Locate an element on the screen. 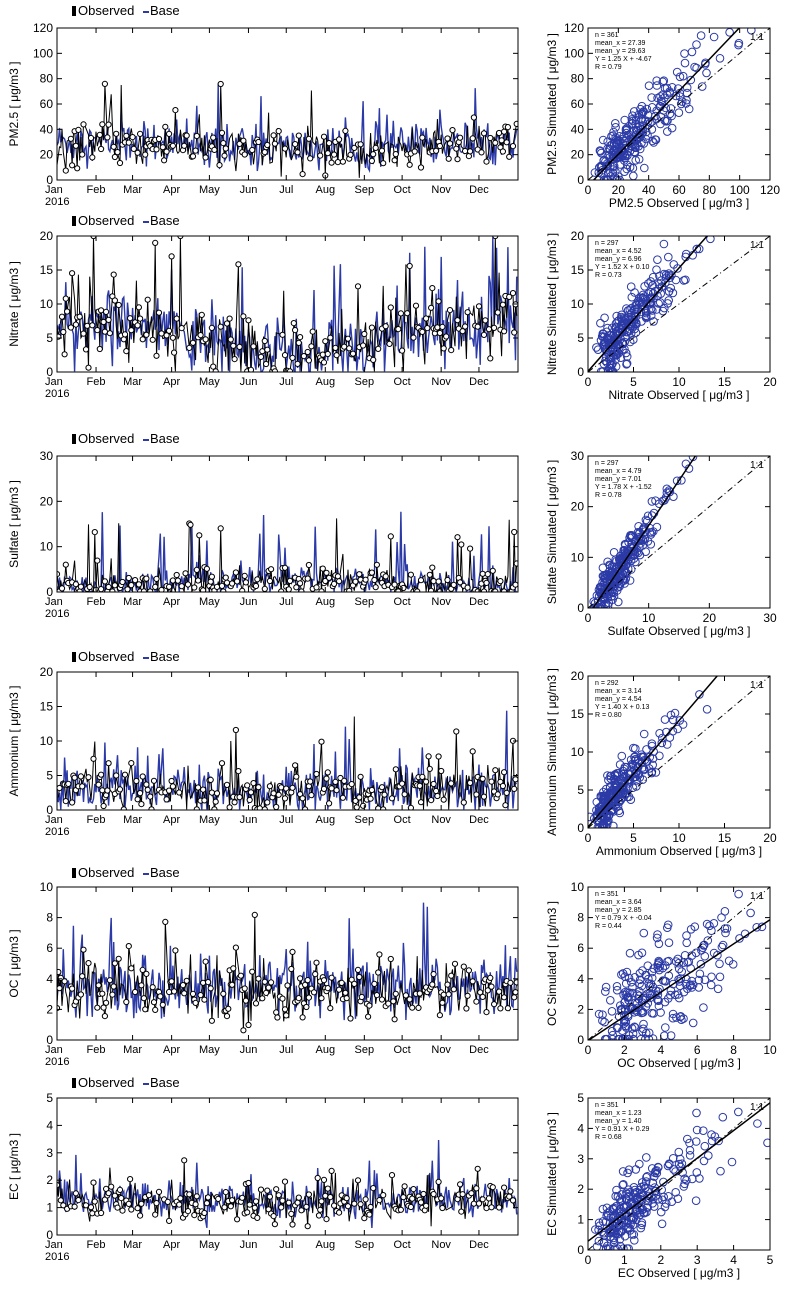 Image resolution: width=800 pixels, height=1311 pixels. scatter-x-label: Sulfate Observed [ μg/m3 ] is located at coordinates (679, 631).